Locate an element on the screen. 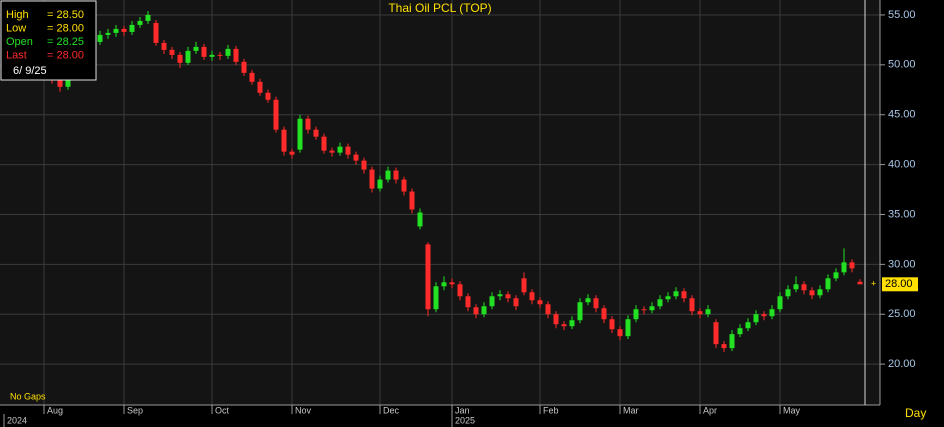 The height and width of the screenshot is (427, 944). y-tick-label: 45.00 is located at coordinates (902, 115).